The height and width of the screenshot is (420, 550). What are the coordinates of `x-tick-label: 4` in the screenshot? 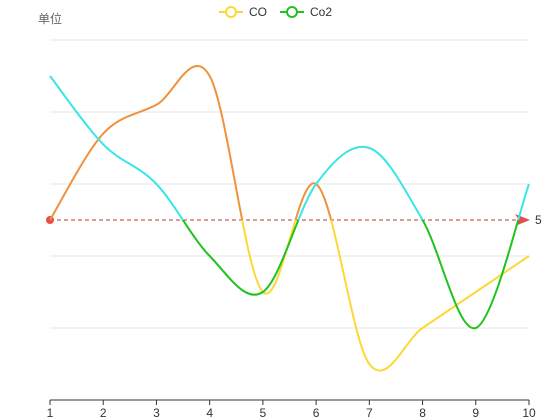 It's located at (209, 413).